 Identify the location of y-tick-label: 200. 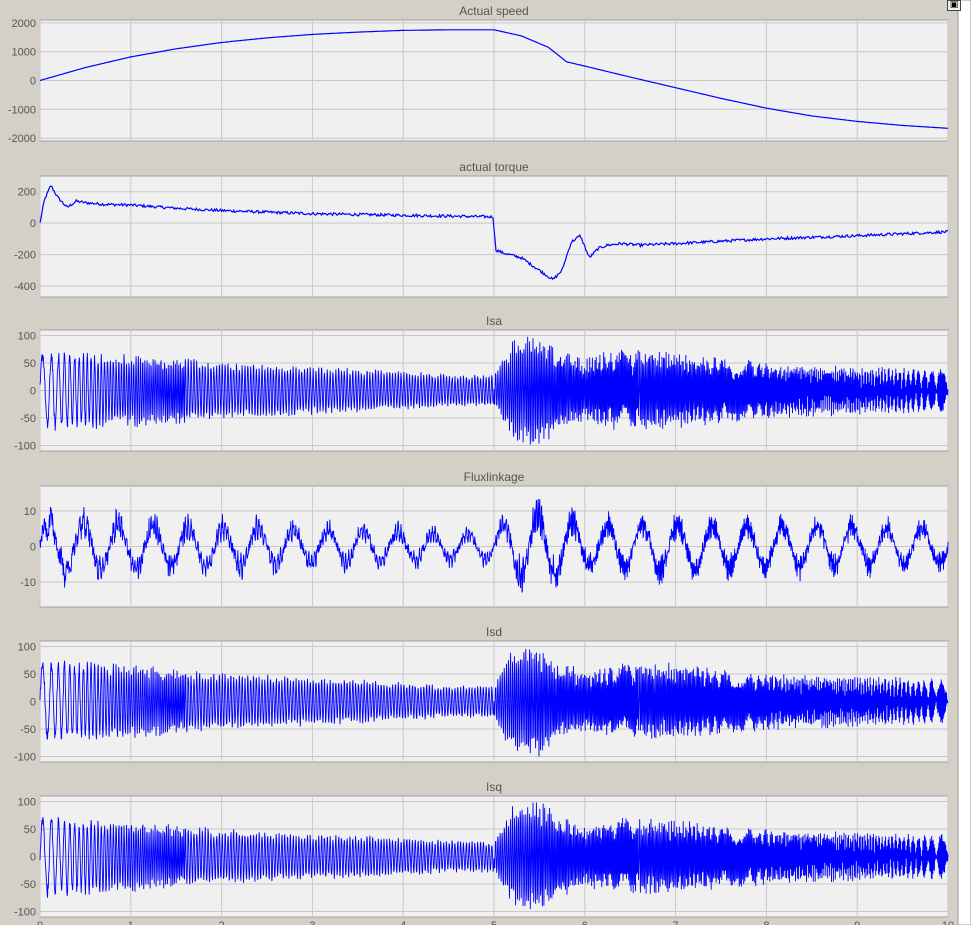
(27, 193).